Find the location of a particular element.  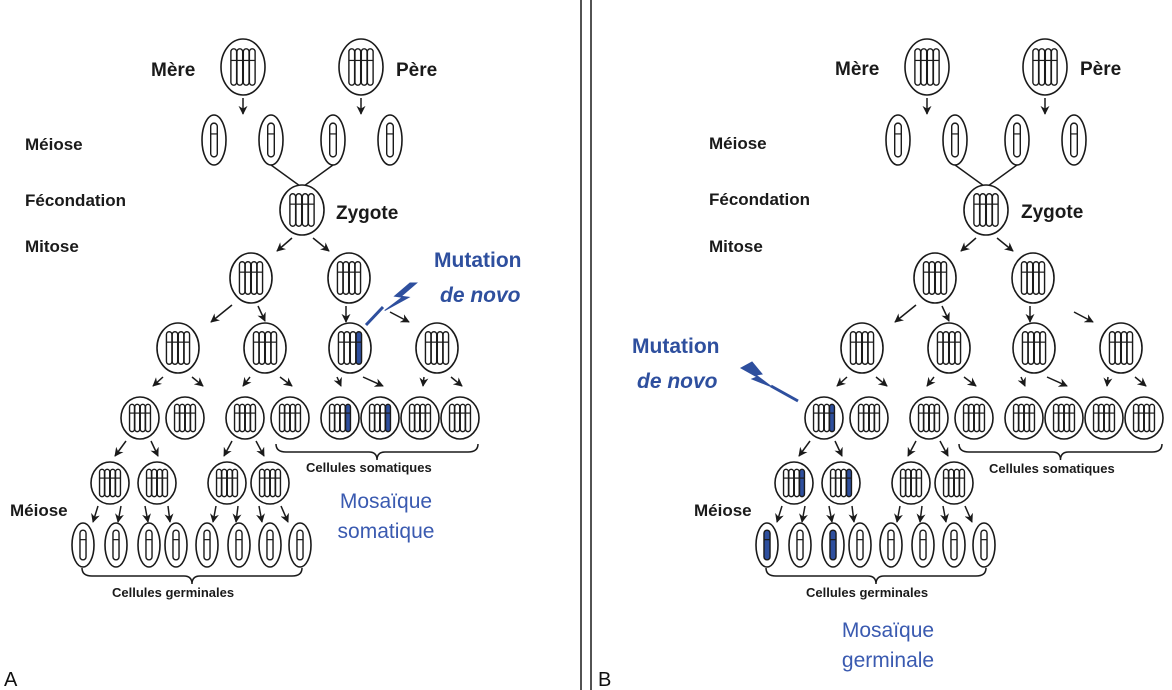

panel-b-germinale-label: germinale is located at coordinates (888, 660).